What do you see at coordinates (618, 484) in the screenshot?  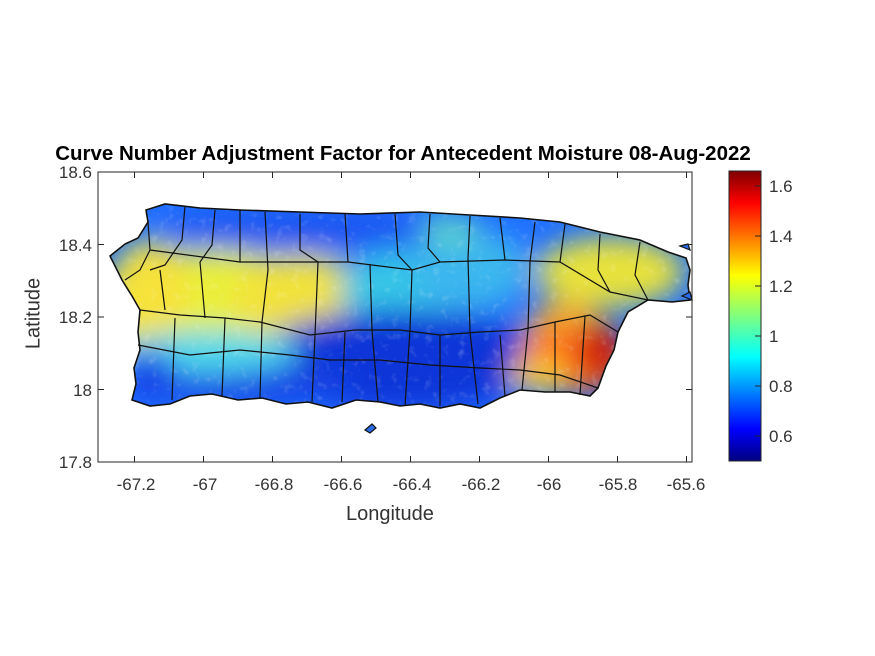 I see `x-tick-label: -65.8` at bounding box center [618, 484].